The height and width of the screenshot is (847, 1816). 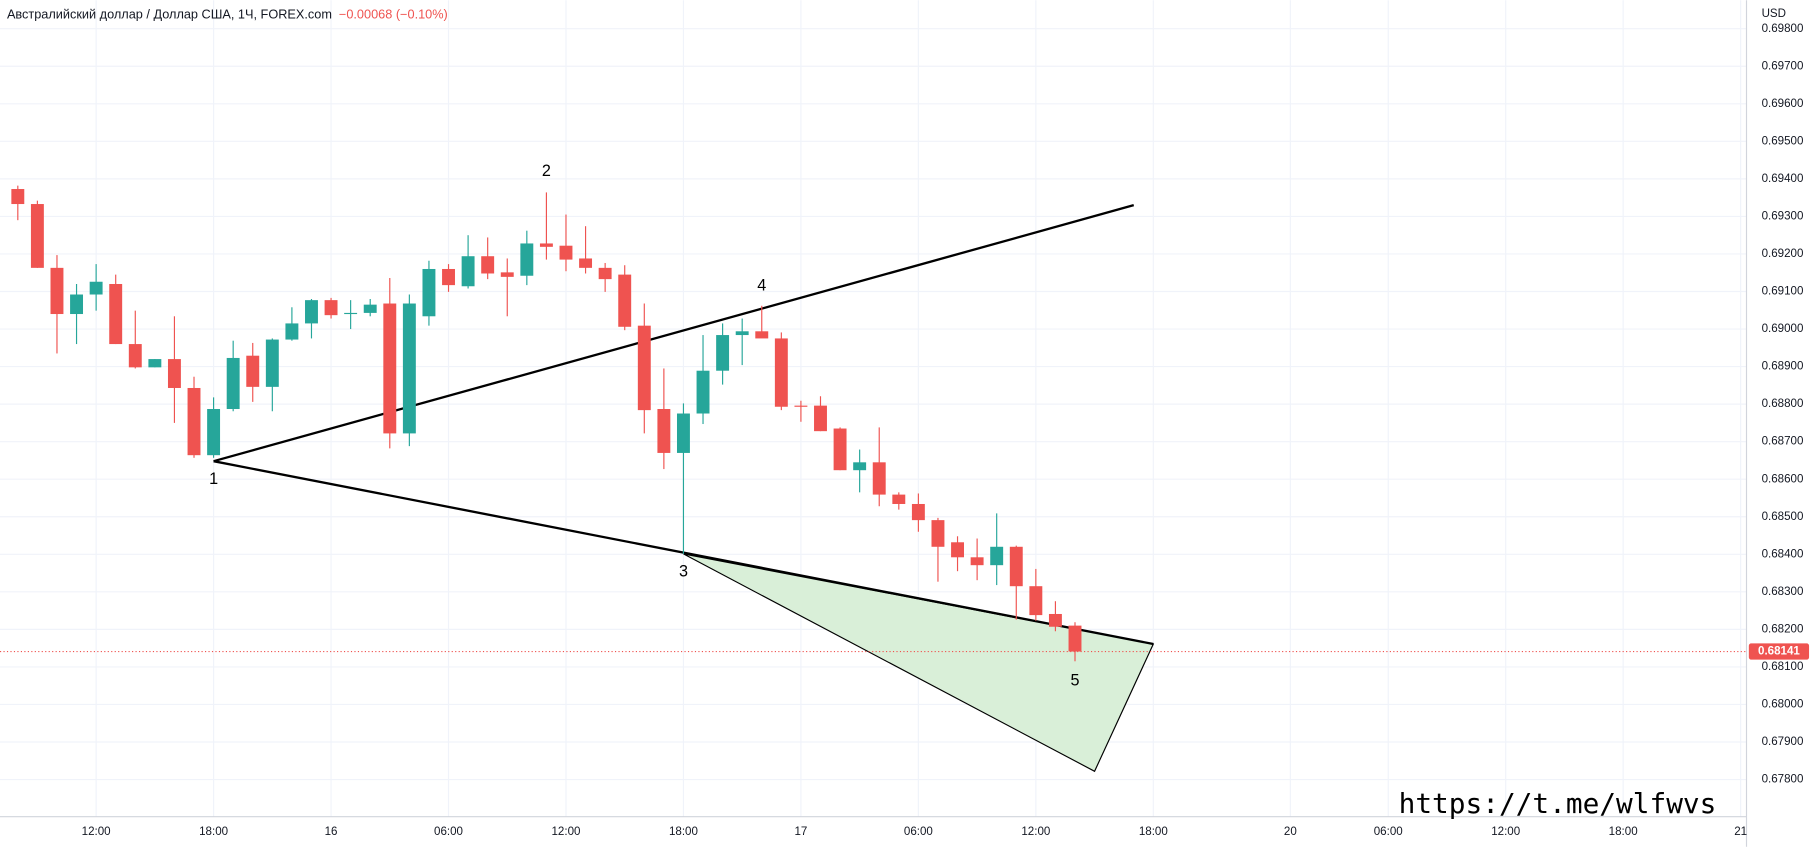 What do you see at coordinates (1740, 832) in the screenshot?
I see `x-tick-label: 21` at bounding box center [1740, 832].